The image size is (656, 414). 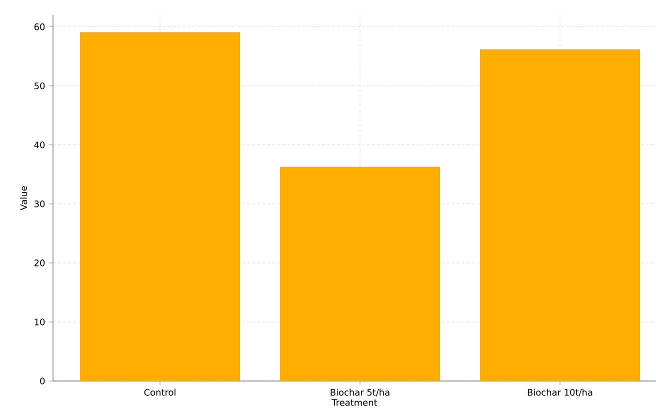 I want to click on y-tick-label: 10, so click(x=39, y=322).